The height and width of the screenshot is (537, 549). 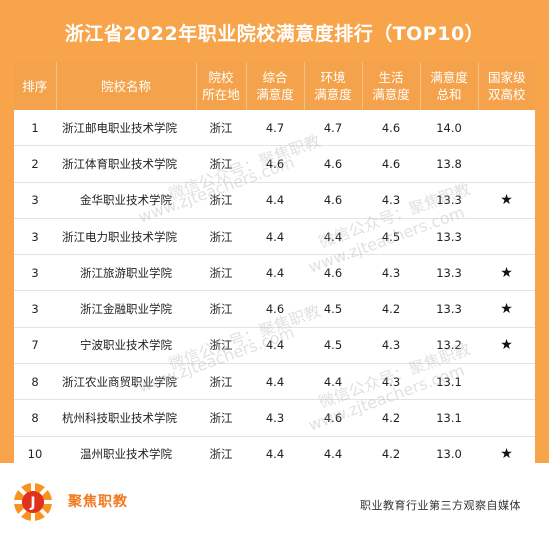 What do you see at coordinates (126, 273) in the screenshot?
I see `cell-school-name: 浙江旅游职业学院` at bounding box center [126, 273].